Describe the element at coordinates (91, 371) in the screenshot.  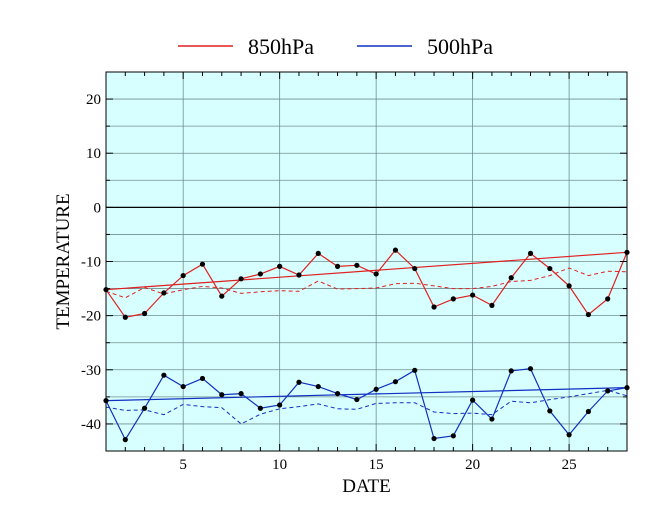
I see `y-tick-label: -30` at that location.